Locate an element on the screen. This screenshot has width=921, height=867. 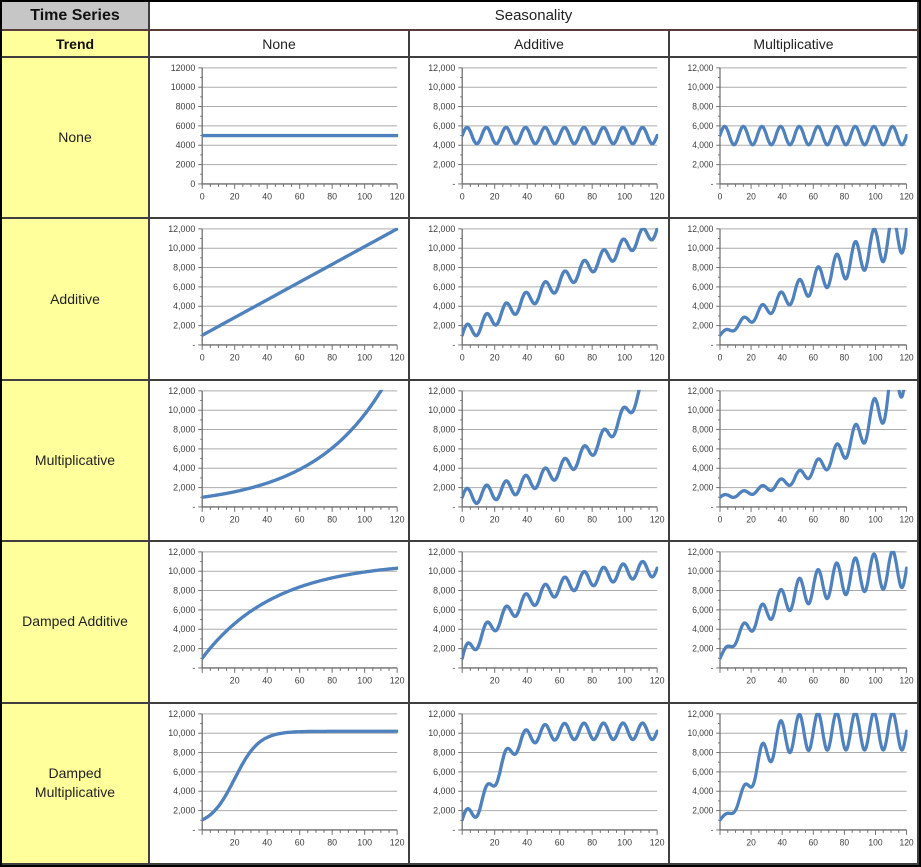
row-header-none: None is located at coordinates (76, 139).